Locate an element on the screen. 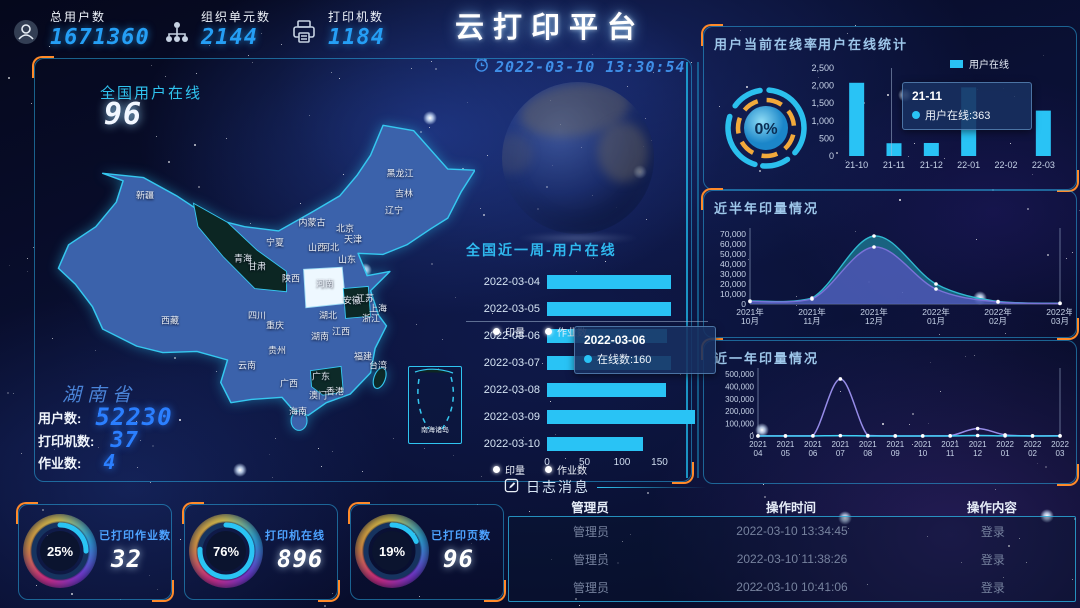  tooltip-title: 21-11 is located at coordinates (927, 96).